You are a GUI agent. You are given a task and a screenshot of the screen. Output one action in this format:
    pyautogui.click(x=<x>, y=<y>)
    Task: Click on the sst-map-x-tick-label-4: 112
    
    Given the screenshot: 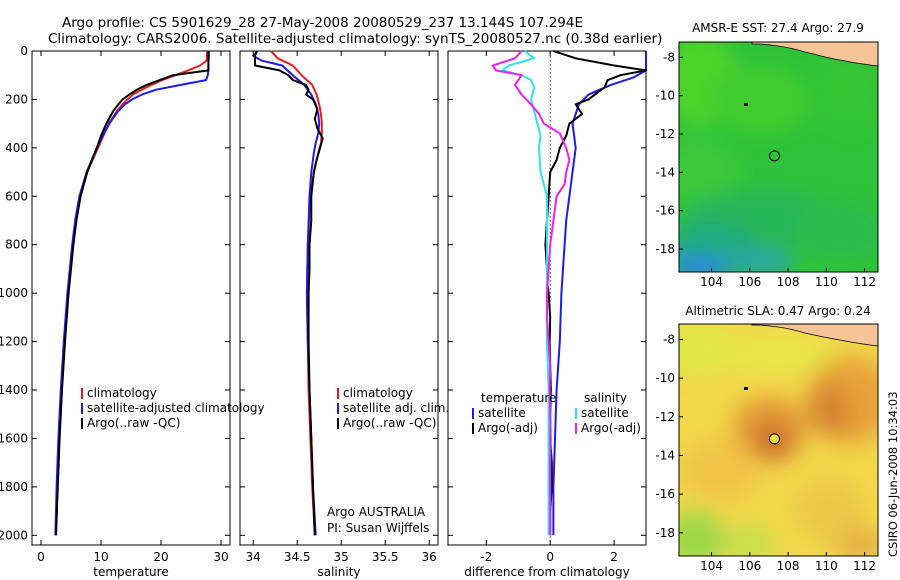 What is the action you would take?
    pyautogui.click(x=864, y=282)
    